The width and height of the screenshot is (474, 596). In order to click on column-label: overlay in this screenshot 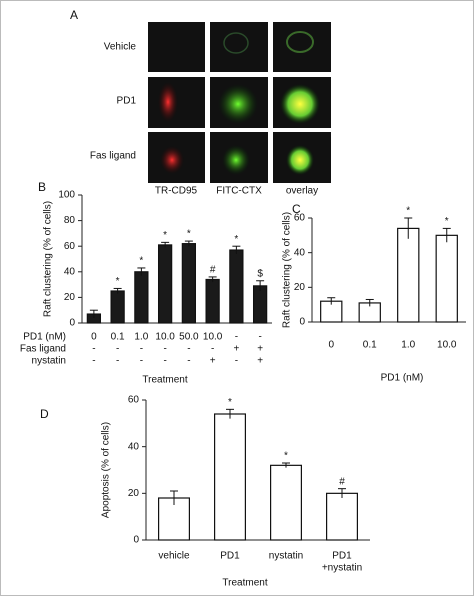, I will do `click(302, 191)`.